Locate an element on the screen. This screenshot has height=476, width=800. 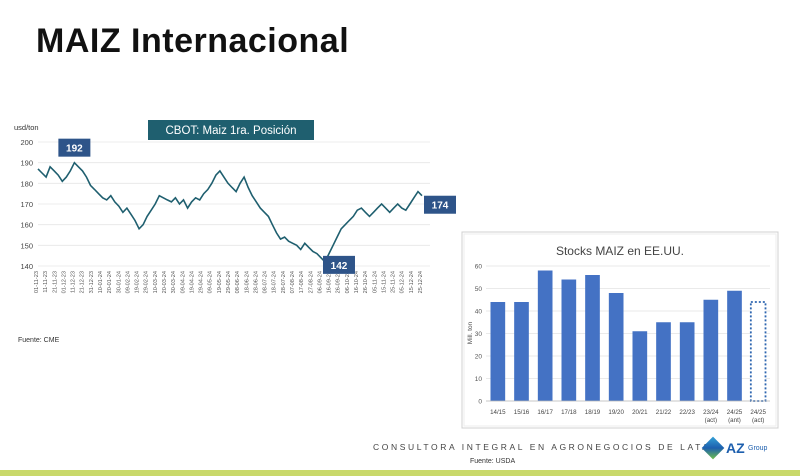
line-chart-x-tick: 15-11-24 is located at coordinates (384, 282).